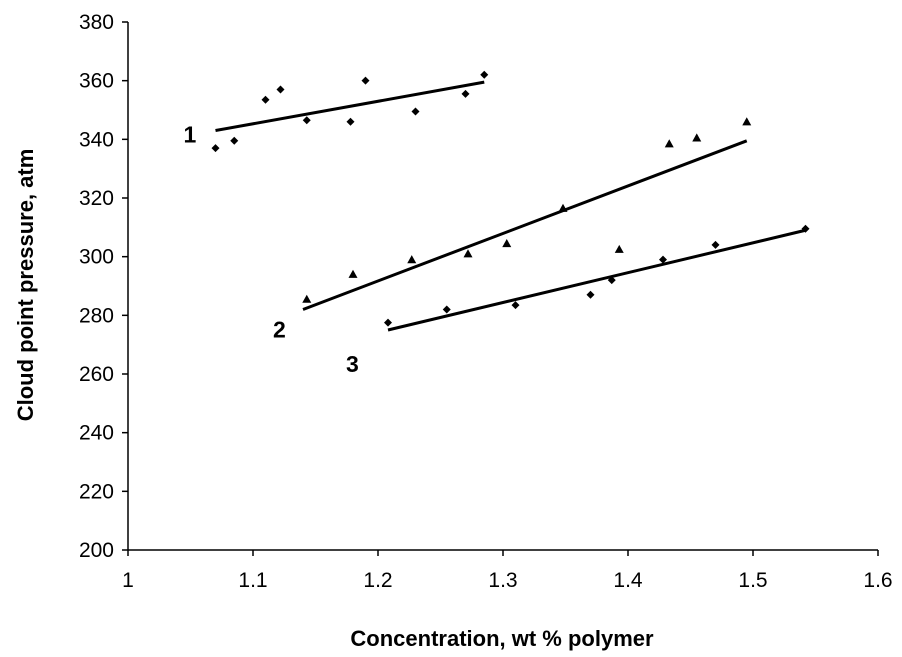 The height and width of the screenshot is (657, 902). Describe the element at coordinates (96, 81) in the screenshot. I see `y-tick-label: 360` at that location.